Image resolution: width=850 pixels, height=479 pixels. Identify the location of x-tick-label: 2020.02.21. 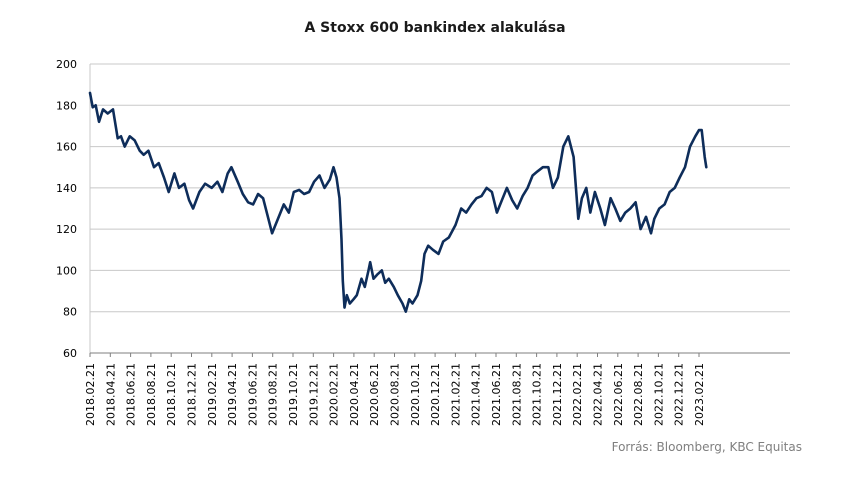
(334, 394).